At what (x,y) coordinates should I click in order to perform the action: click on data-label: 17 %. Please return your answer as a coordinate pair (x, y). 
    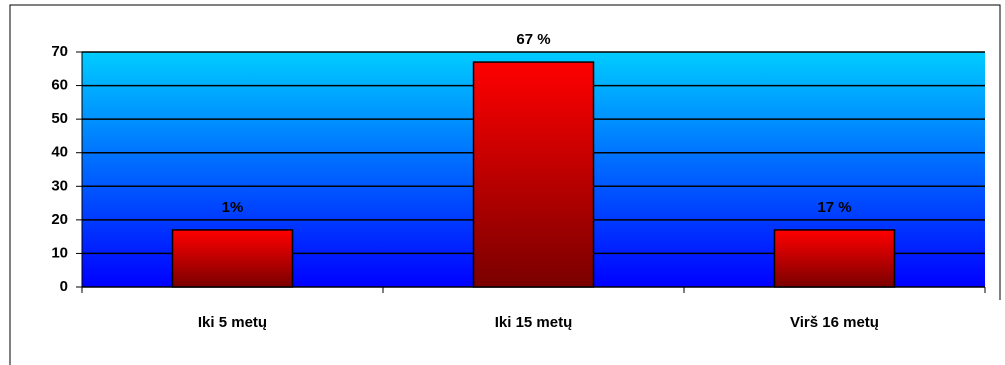
    Looking at the image, I should click on (834, 207).